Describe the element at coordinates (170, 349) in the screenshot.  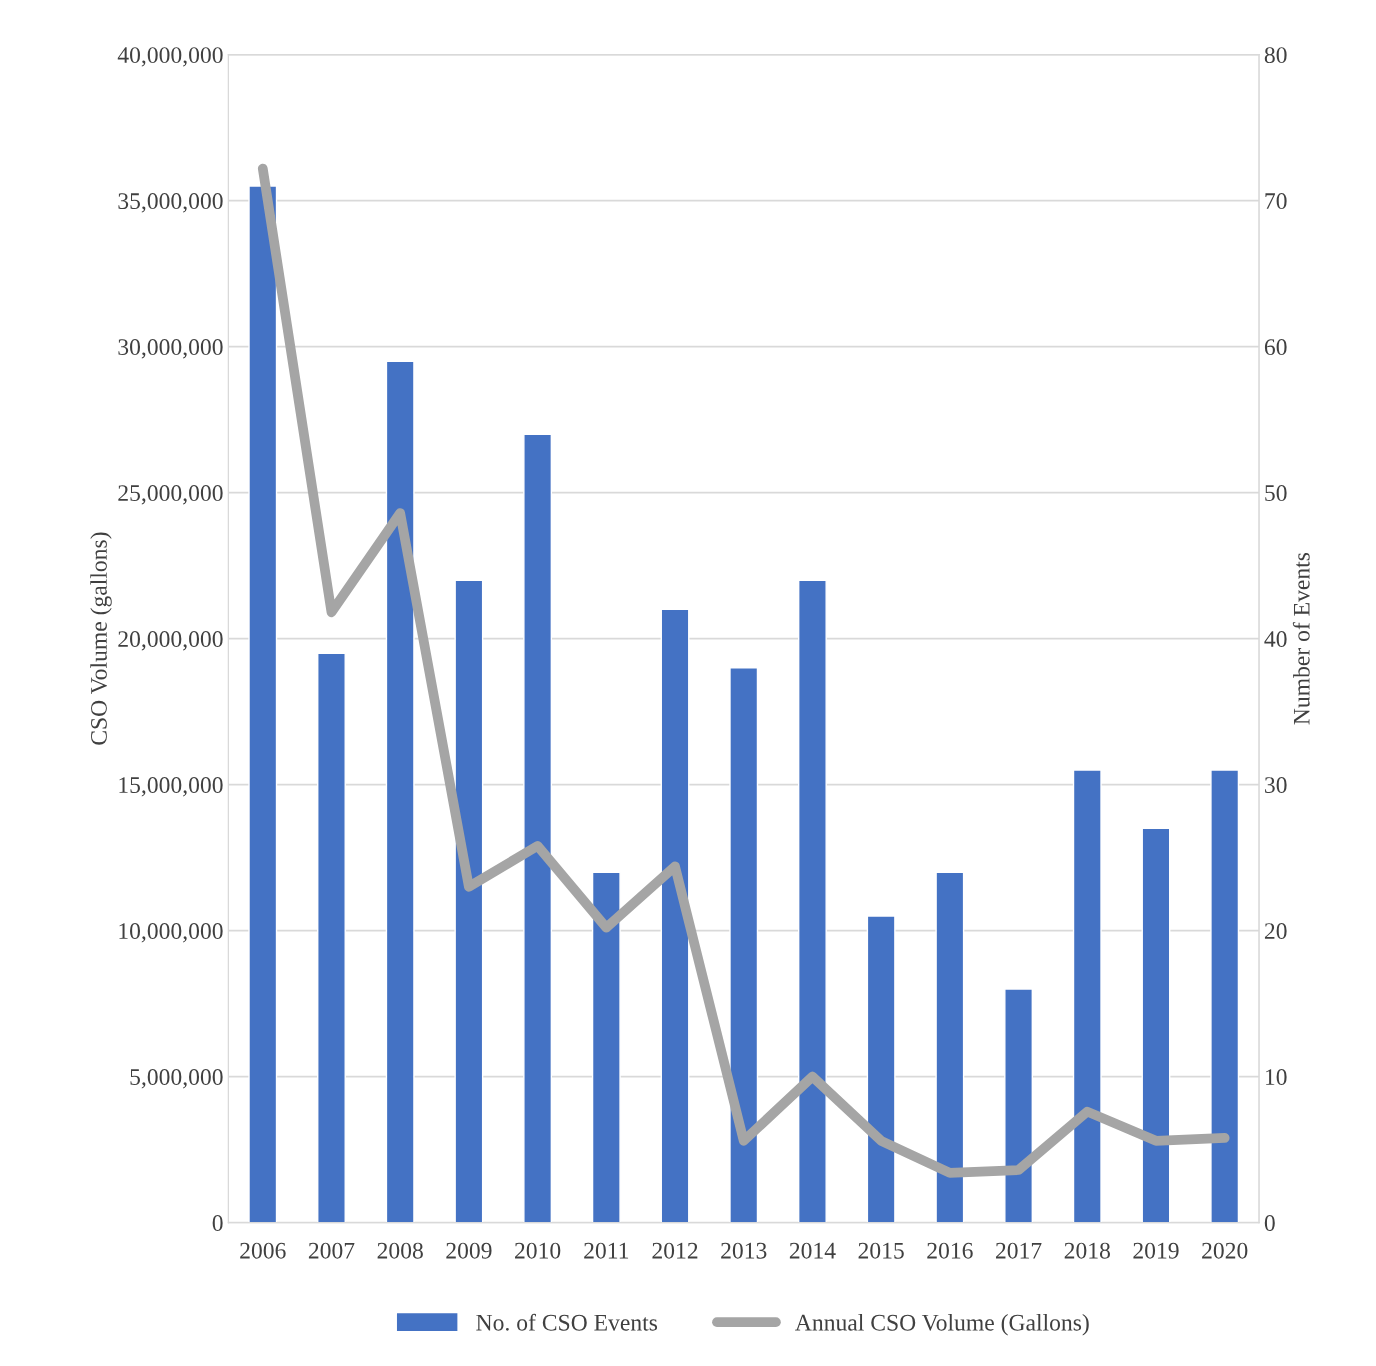
I see `y-tick-label: 30,000,000` at that location.